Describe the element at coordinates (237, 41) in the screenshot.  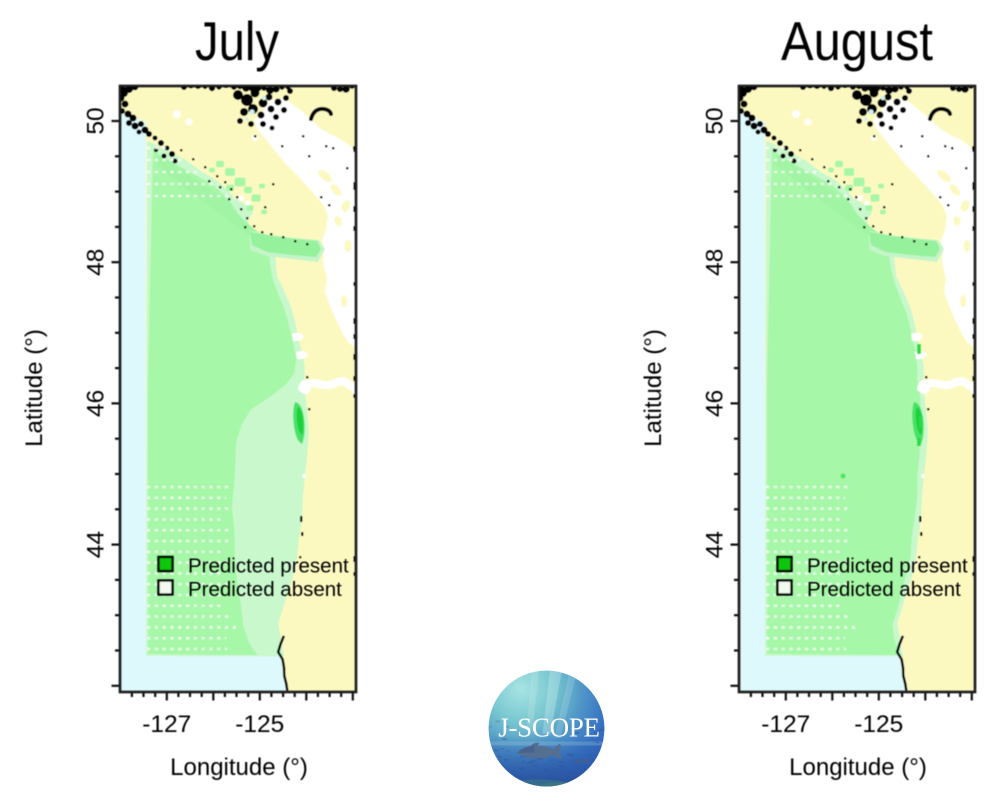
I see `svg-text: July` at that location.